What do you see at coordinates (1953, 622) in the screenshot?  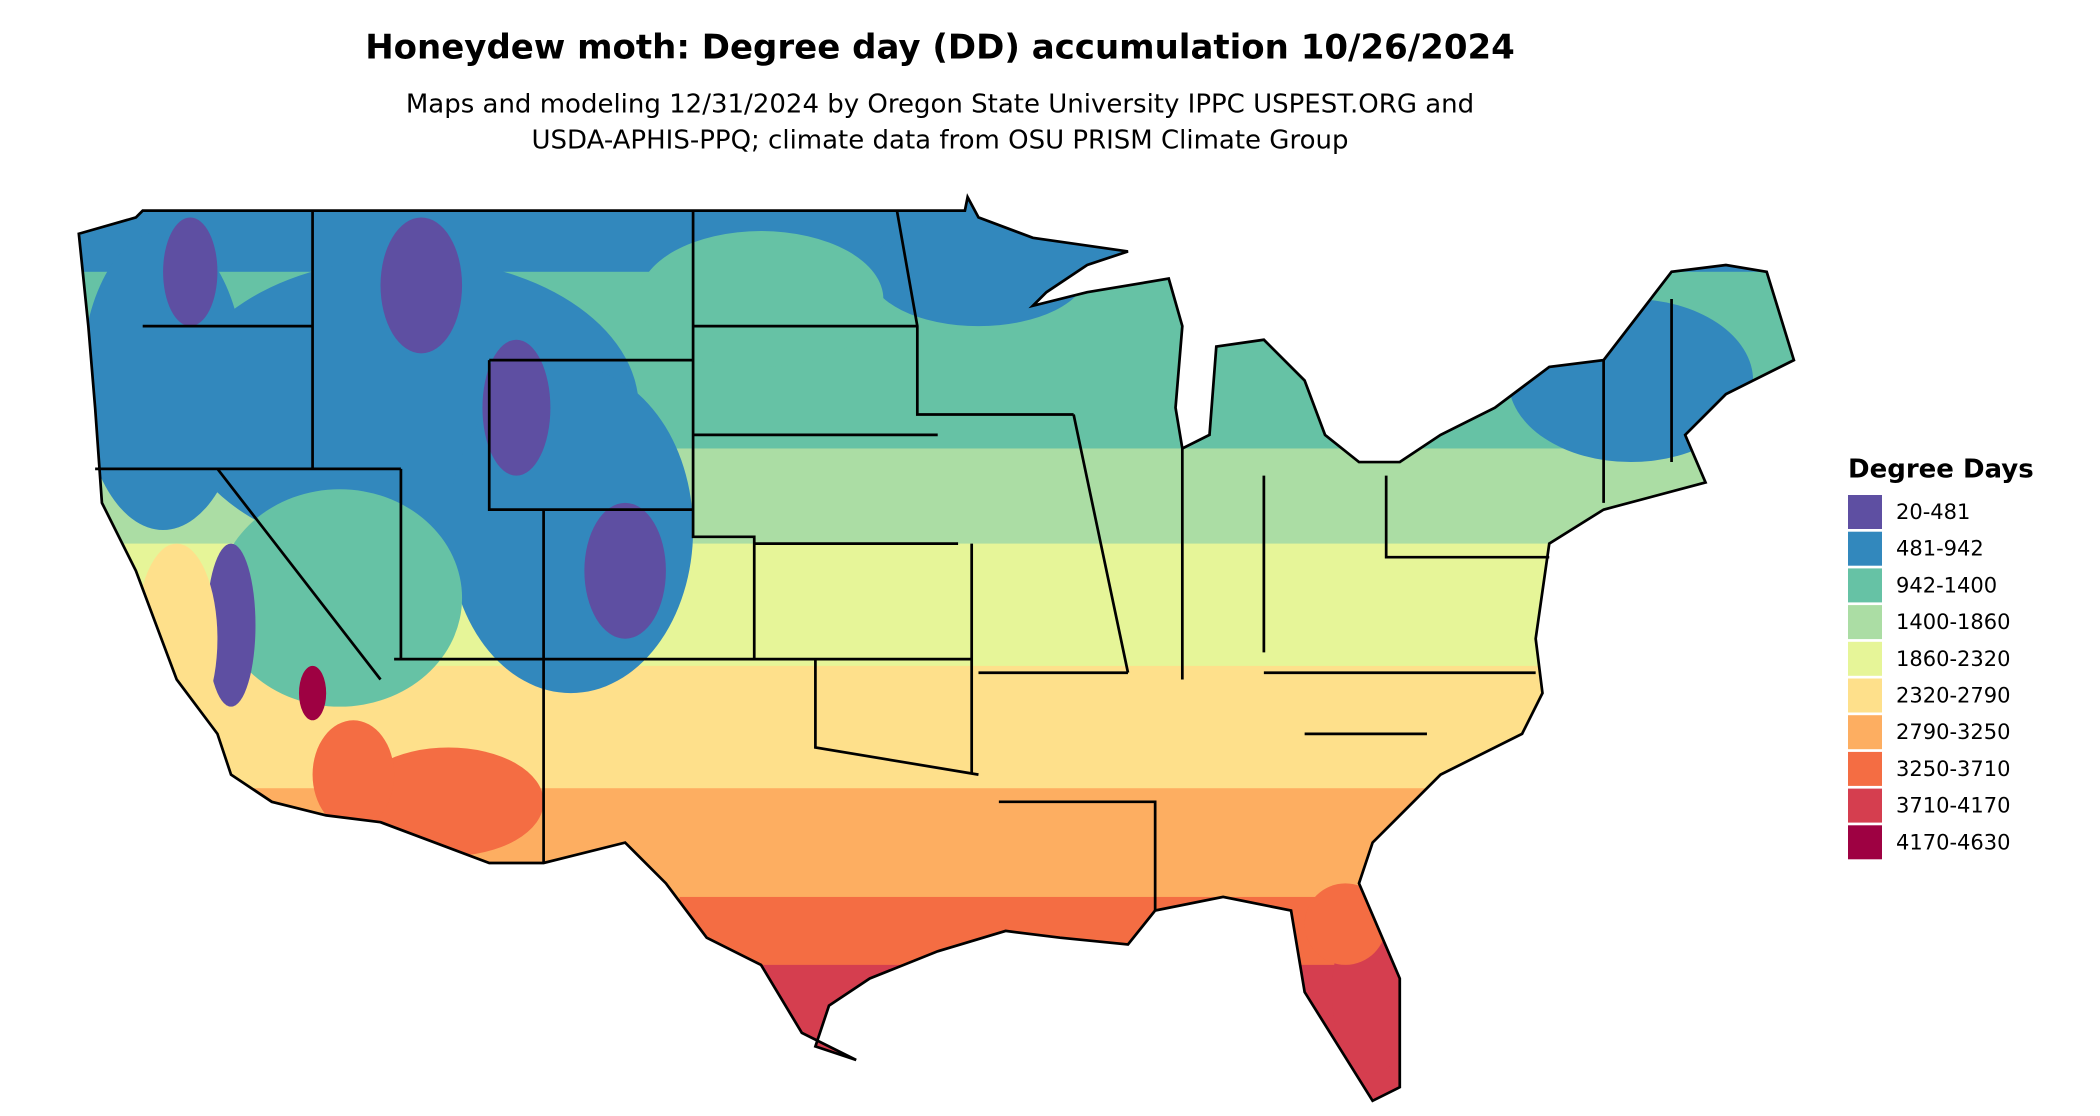 I see `legend-label: 1400-1860` at bounding box center [1953, 622].